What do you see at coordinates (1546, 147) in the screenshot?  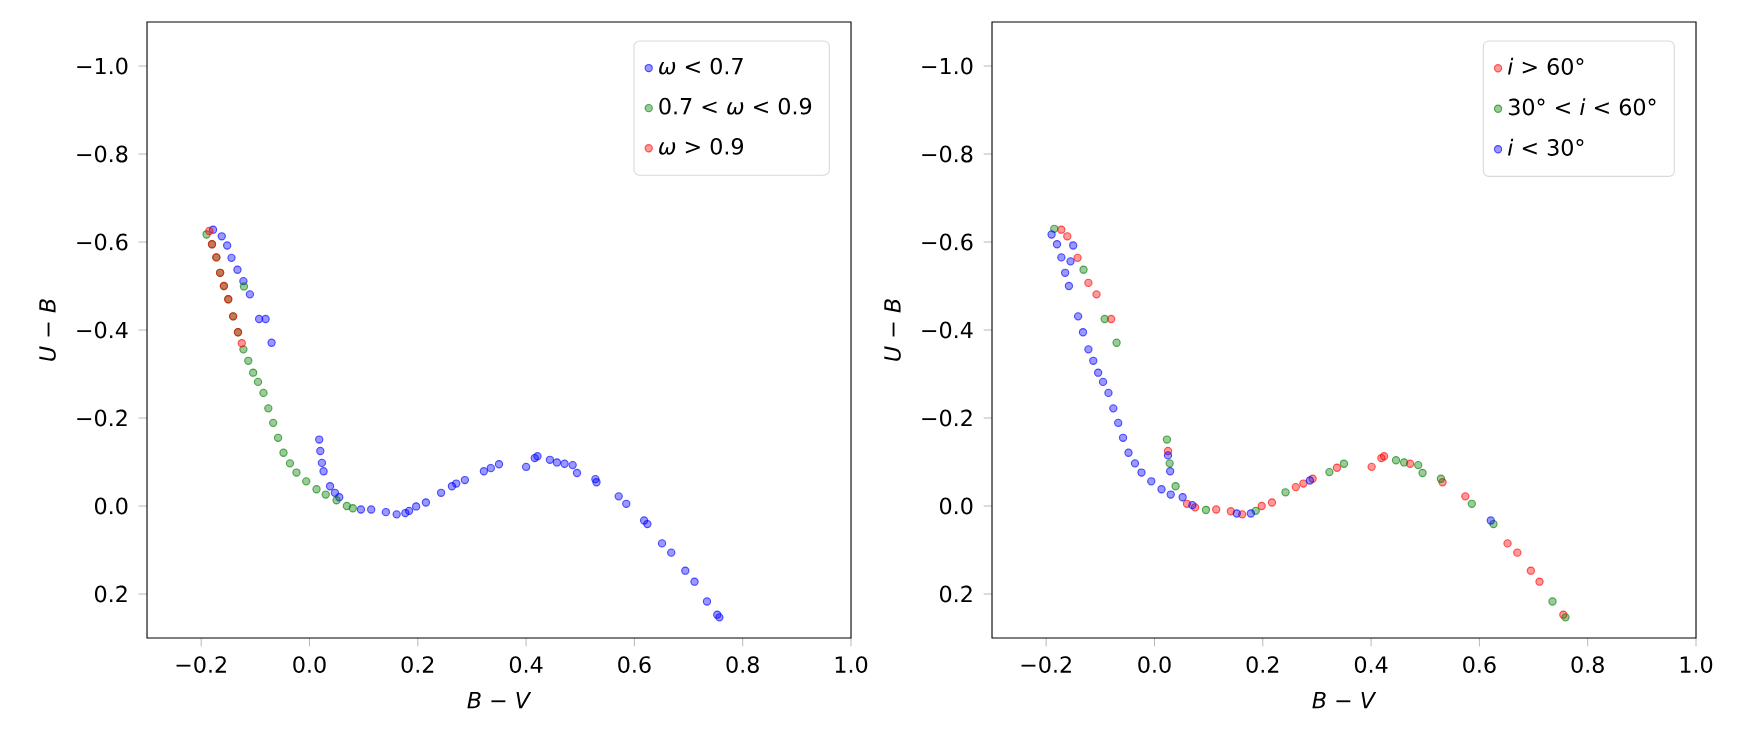 I see `legend-label: i < 30°` at bounding box center [1546, 147].